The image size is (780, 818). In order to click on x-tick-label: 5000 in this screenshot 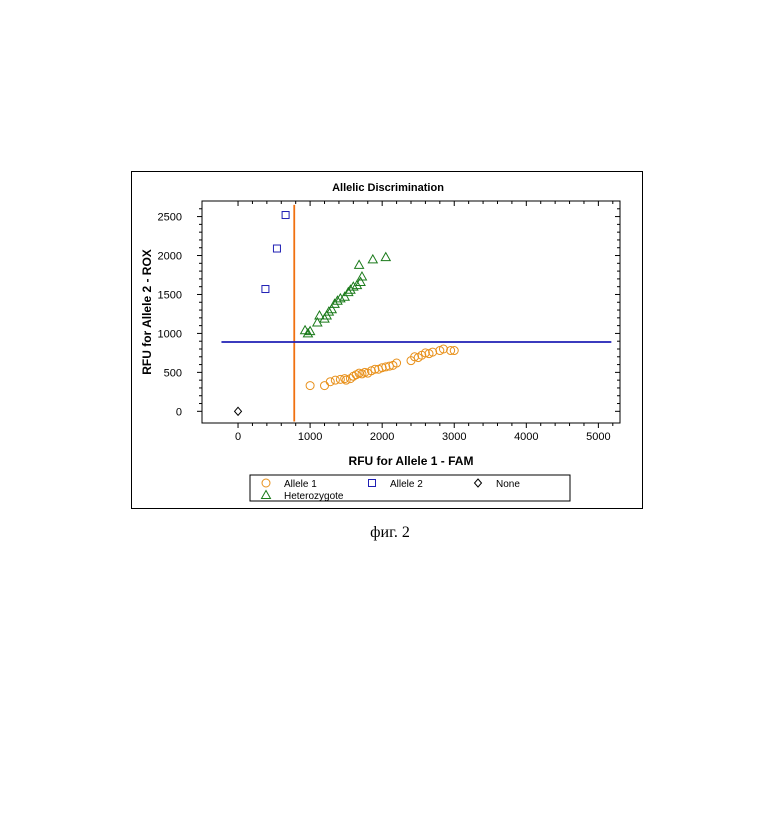, I will do `click(598, 437)`.